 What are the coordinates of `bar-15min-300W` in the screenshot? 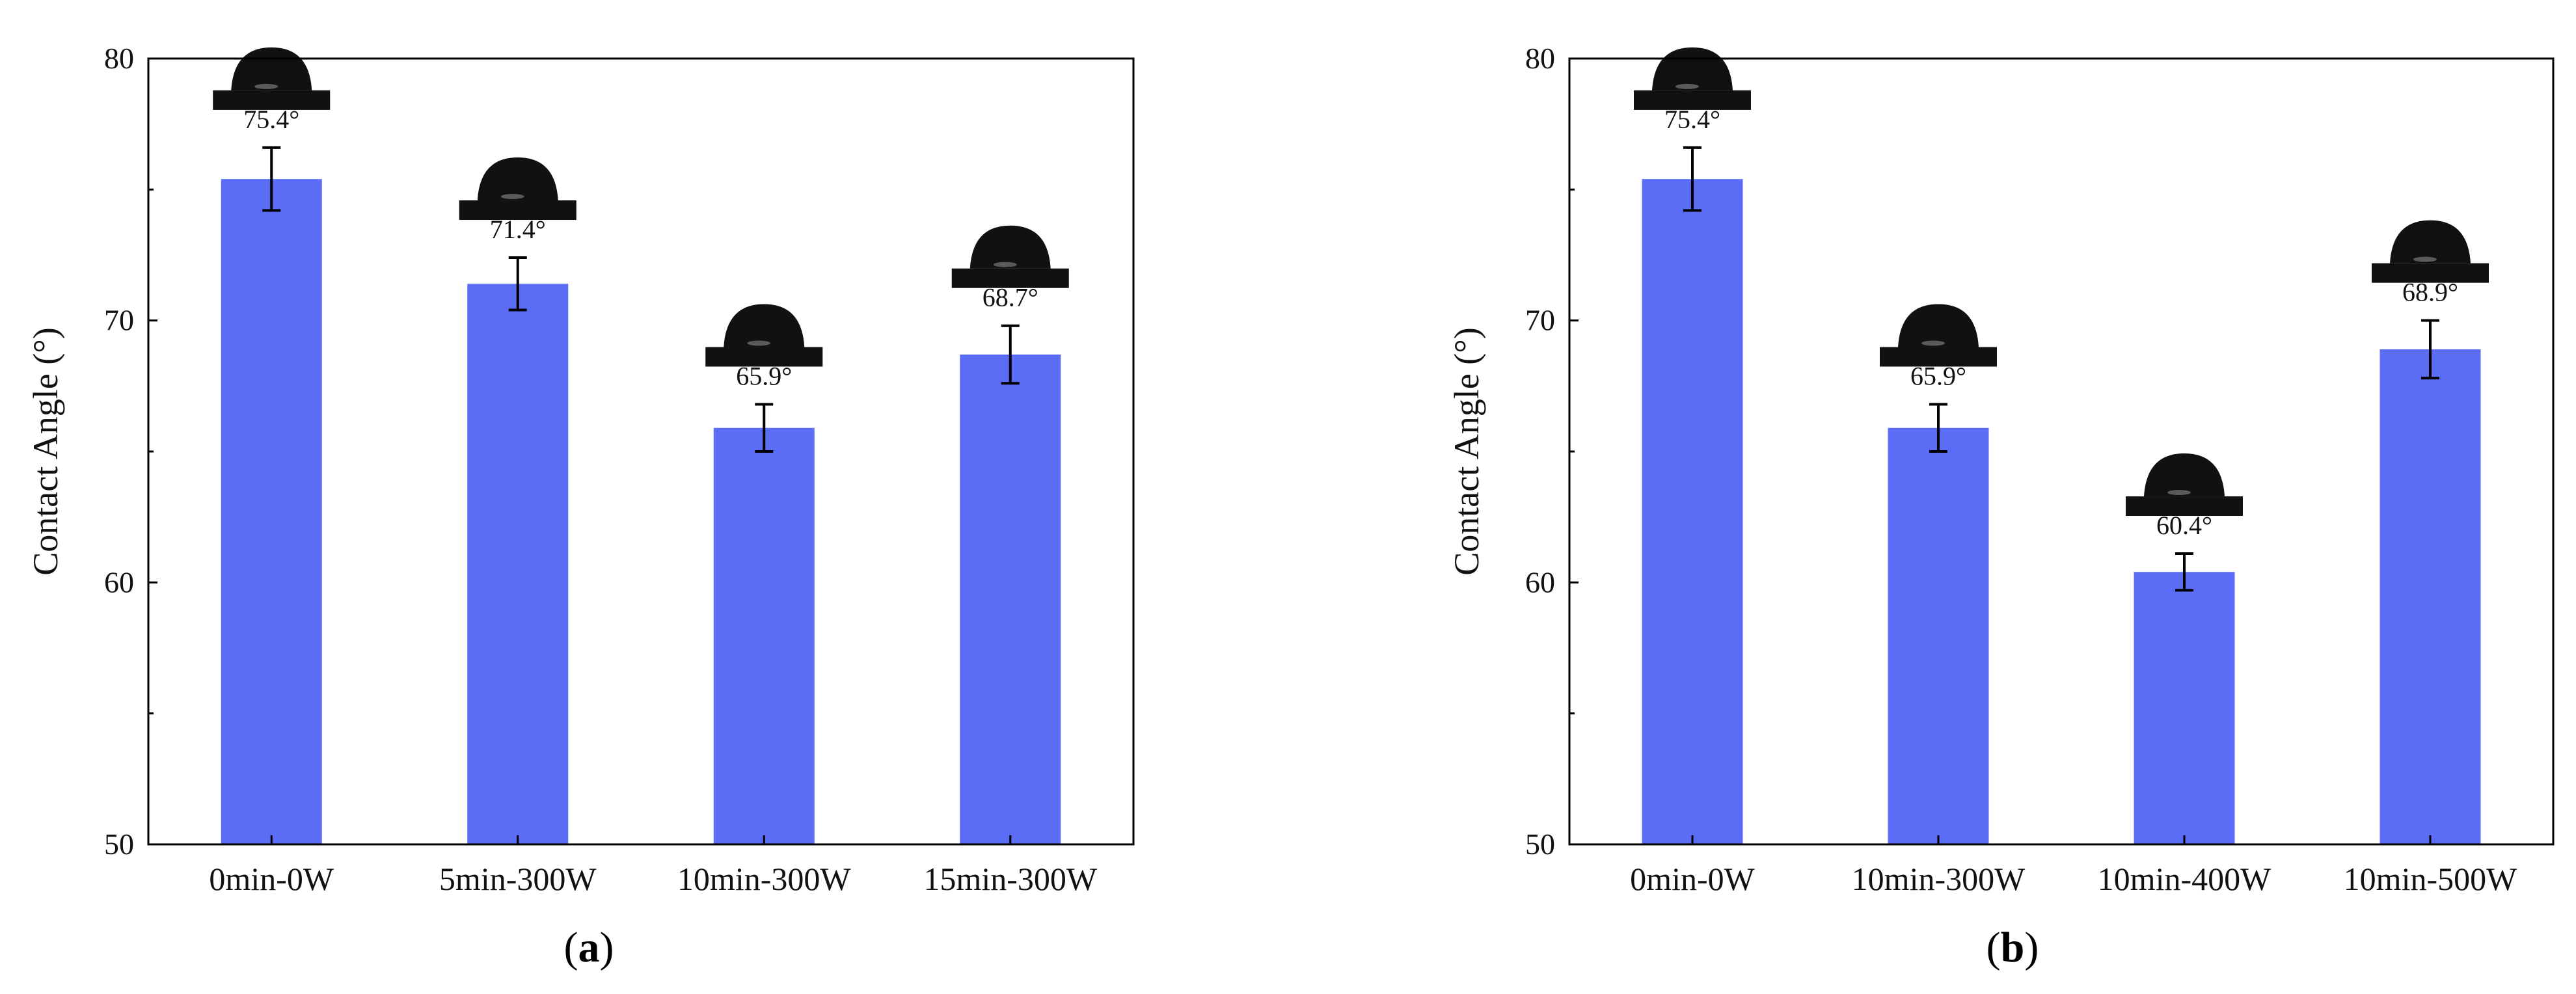 It's located at (1010, 599).